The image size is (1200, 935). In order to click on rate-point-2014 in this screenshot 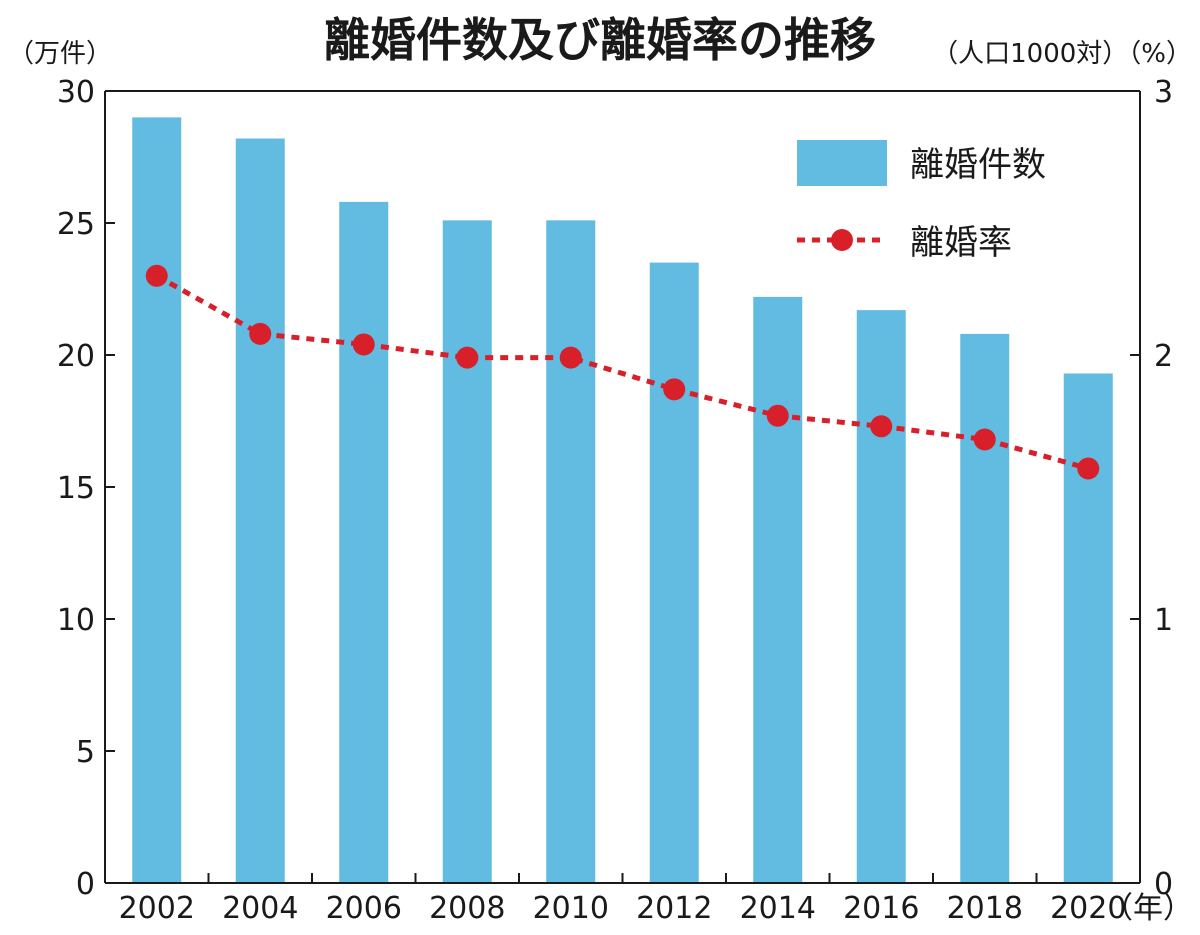, I will do `click(777, 415)`.